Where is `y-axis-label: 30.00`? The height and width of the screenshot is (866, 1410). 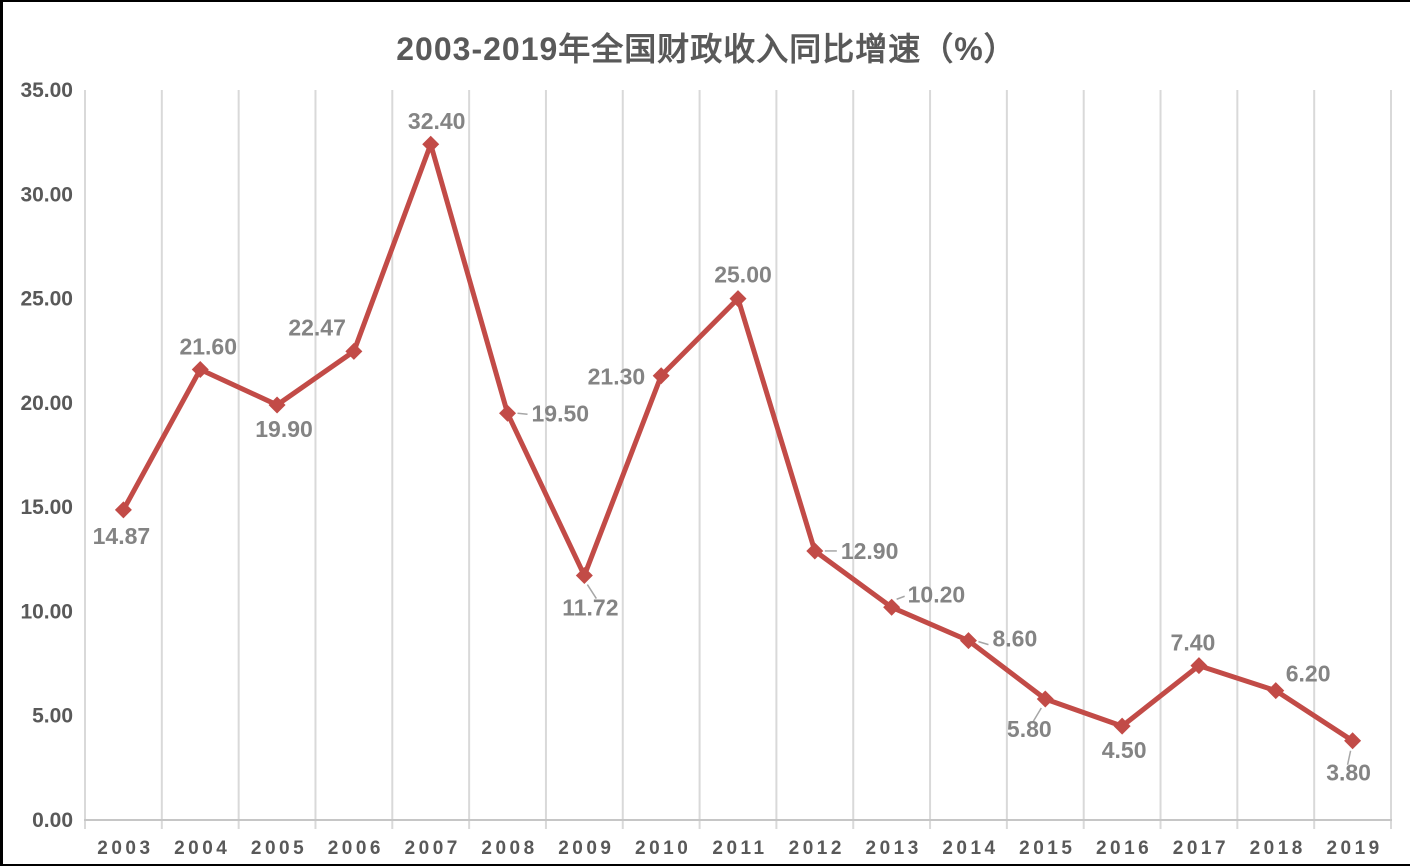
y-axis-label: 30.00 is located at coordinates (46, 194).